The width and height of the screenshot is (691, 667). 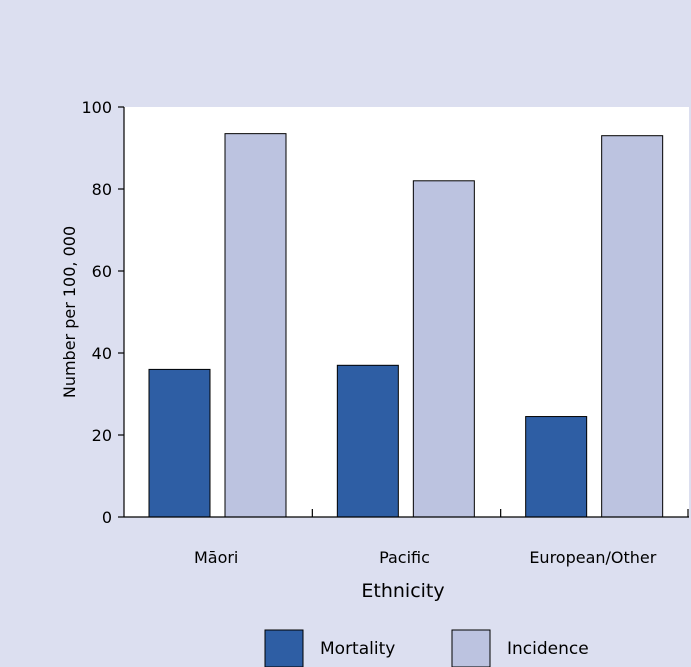 I want to click on legend-swatch-incidence, so click(x=471, y=648).